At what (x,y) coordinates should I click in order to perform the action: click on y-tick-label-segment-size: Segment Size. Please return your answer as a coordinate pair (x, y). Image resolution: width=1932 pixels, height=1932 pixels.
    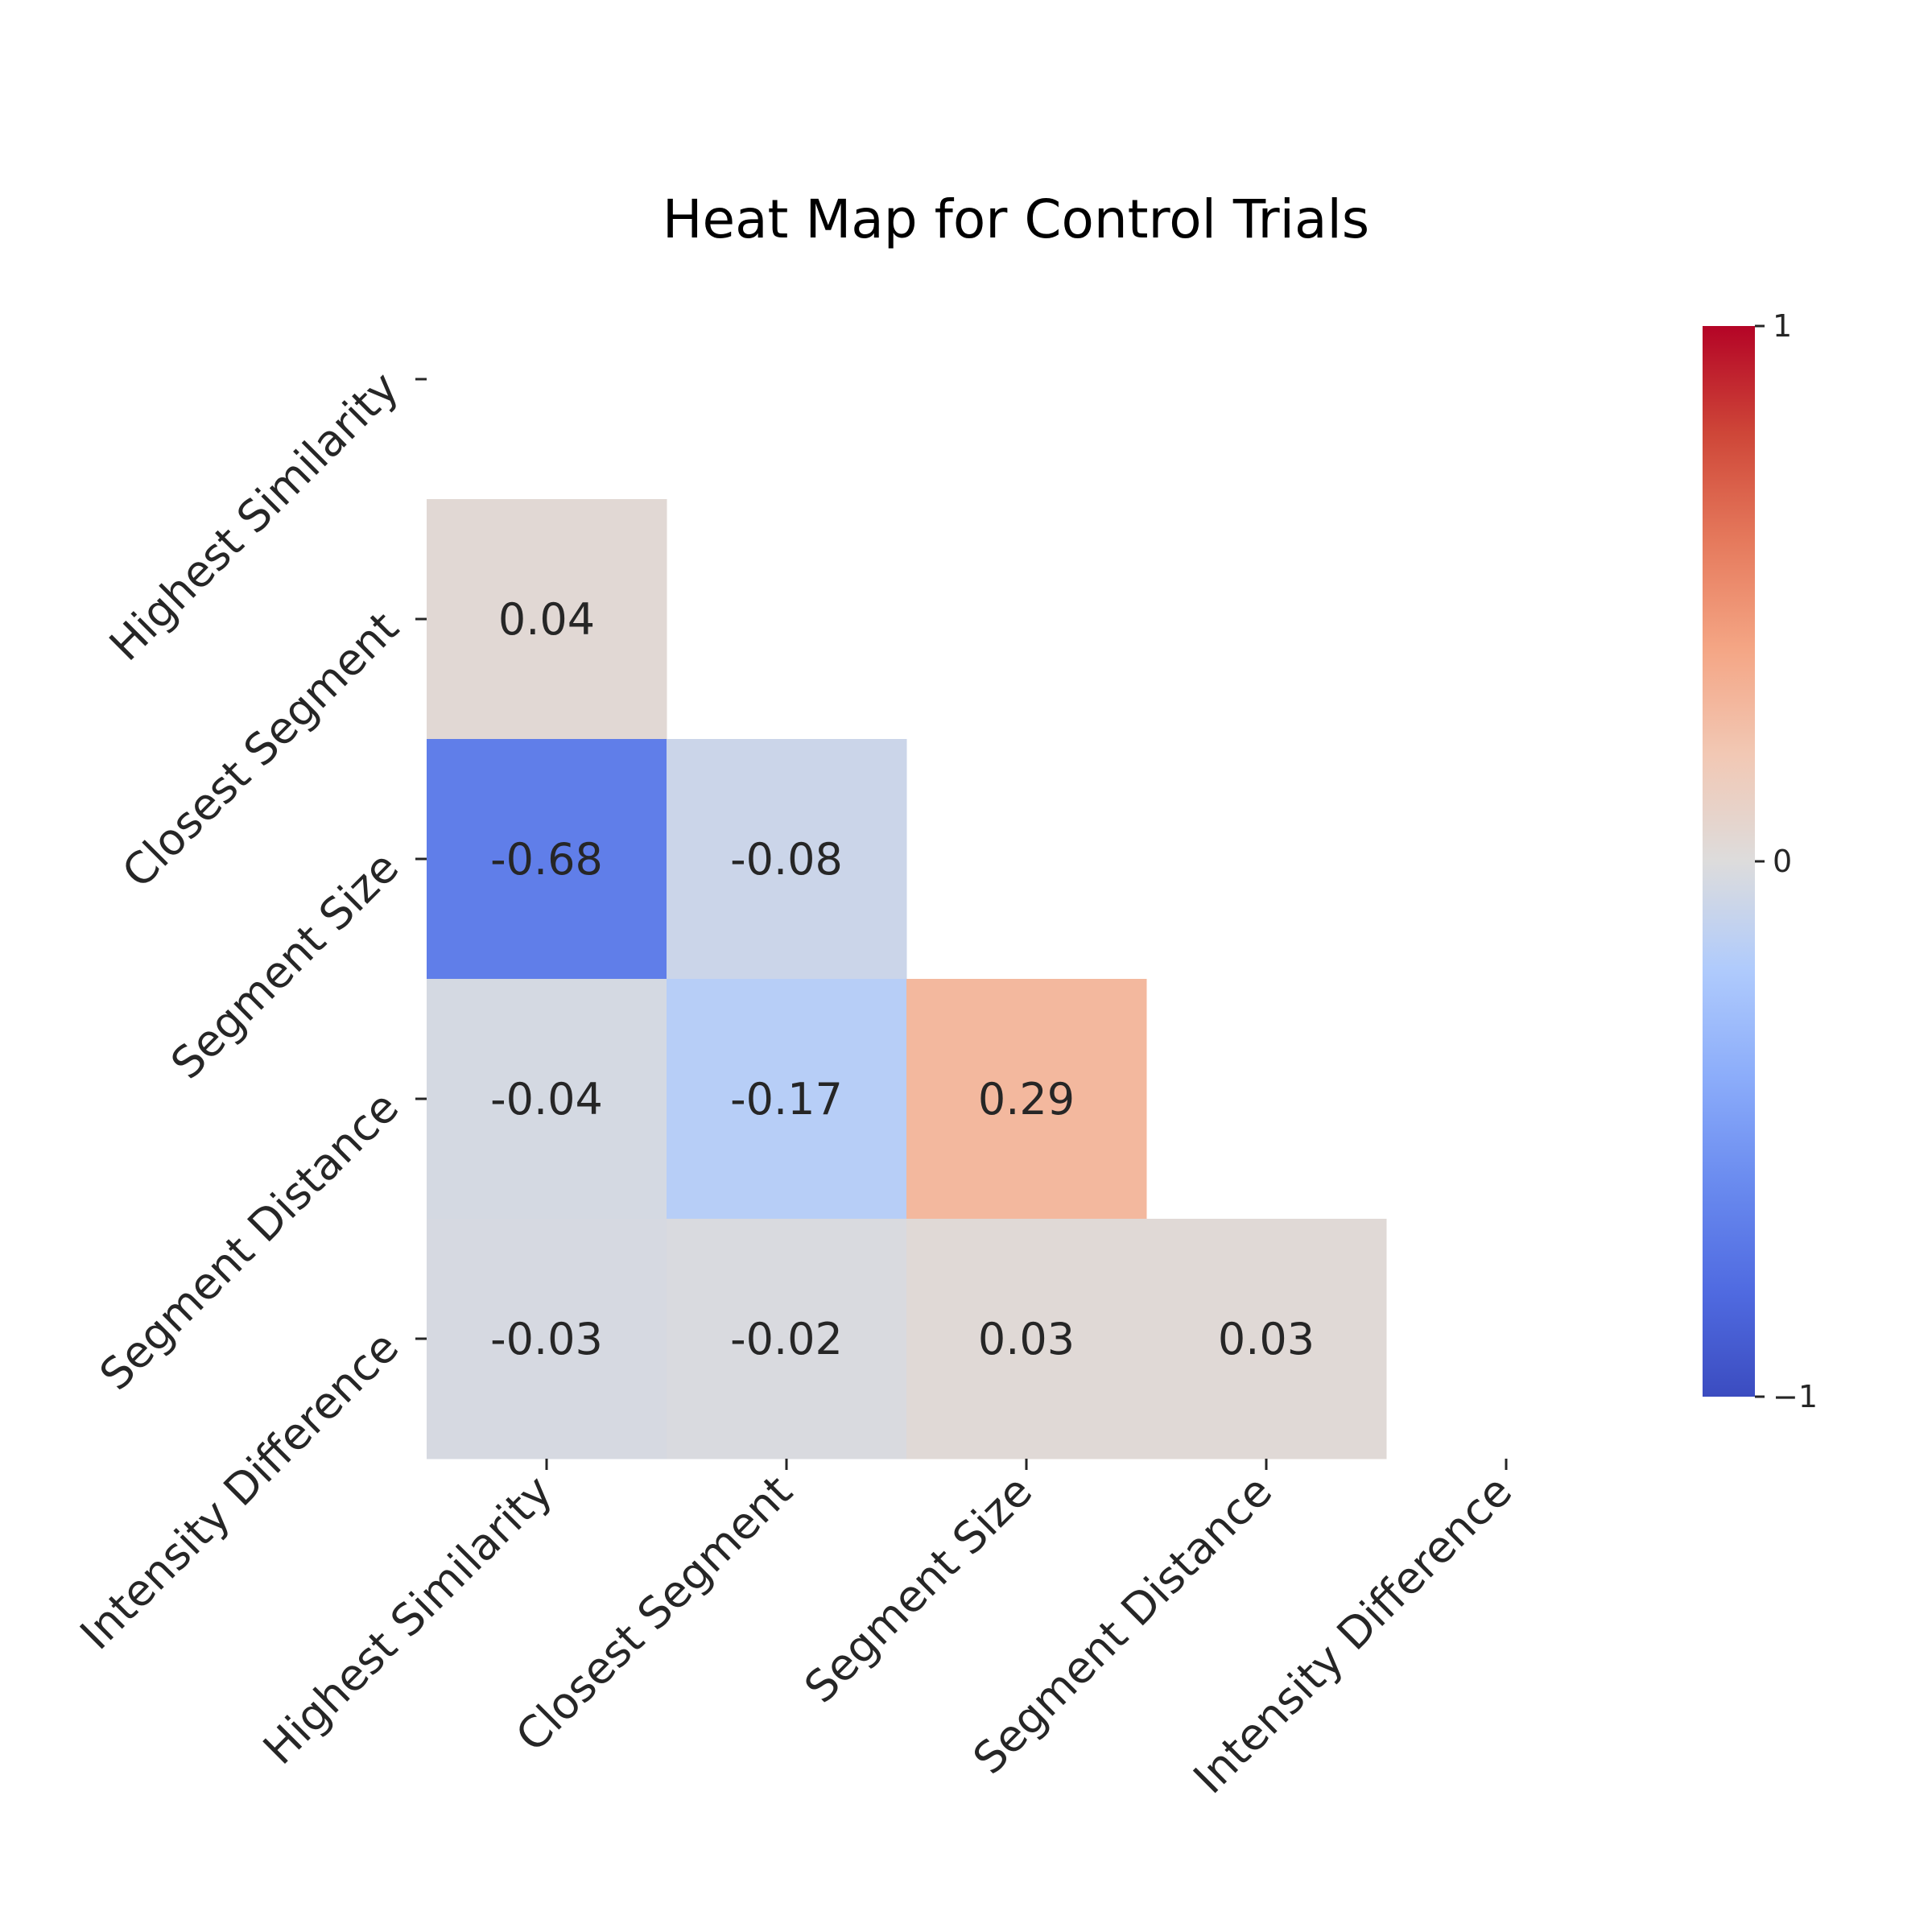
    Looking at the image, I should click on (284, 966).